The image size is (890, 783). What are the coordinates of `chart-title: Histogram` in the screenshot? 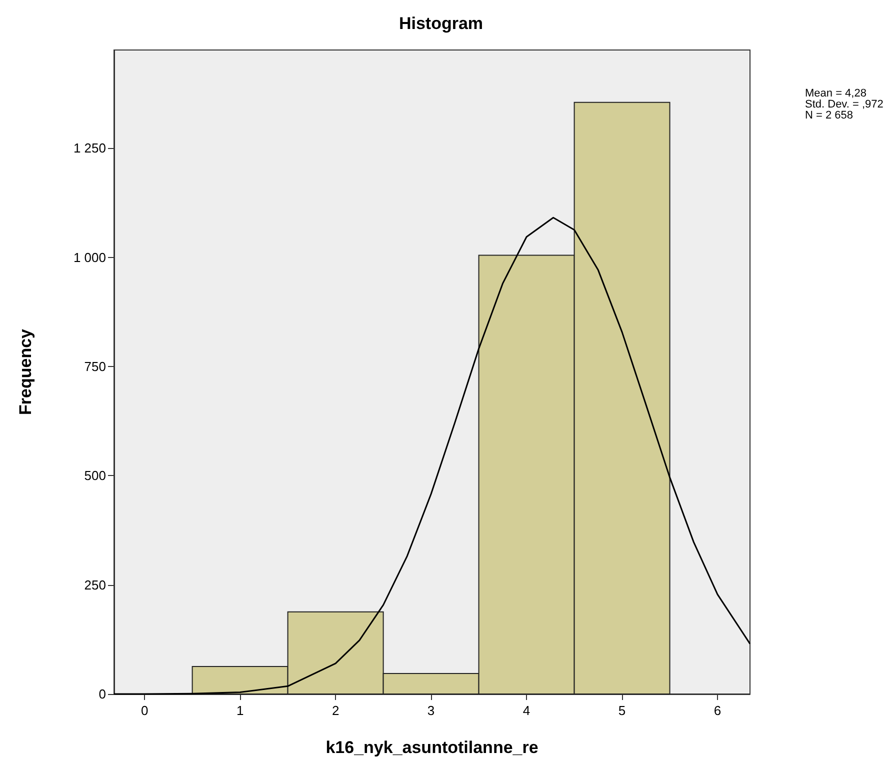 It's located at (441, 23).